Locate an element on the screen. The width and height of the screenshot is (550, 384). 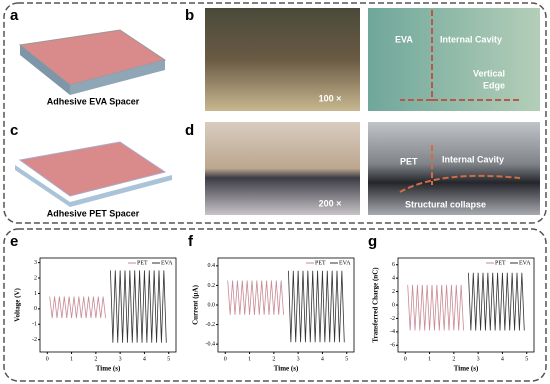
scale: 200 × is located at coordinates (330, 203).